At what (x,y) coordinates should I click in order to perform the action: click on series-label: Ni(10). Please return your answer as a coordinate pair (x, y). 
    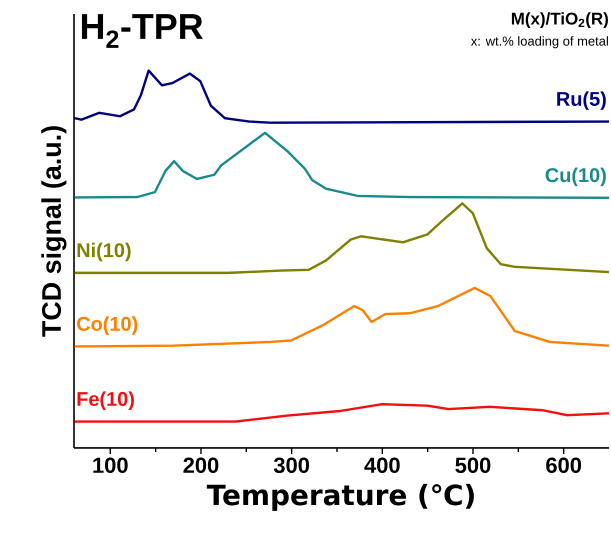
    Looking at the image, I should click on (104, 252).